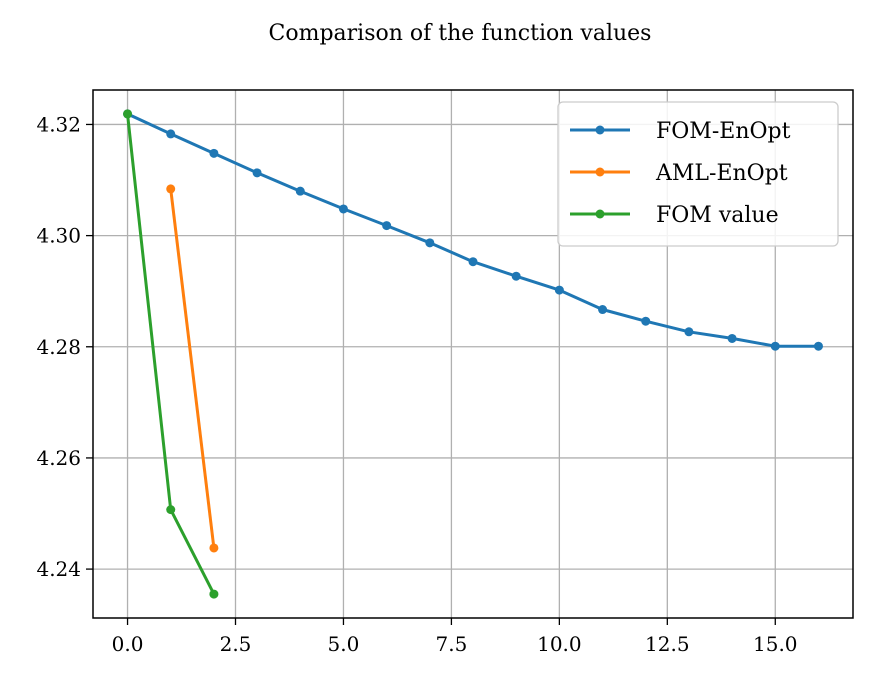 The width and height of the screenshot is (872, 684). I want to click on x-tick-label: 10.0, so click(559, 644).